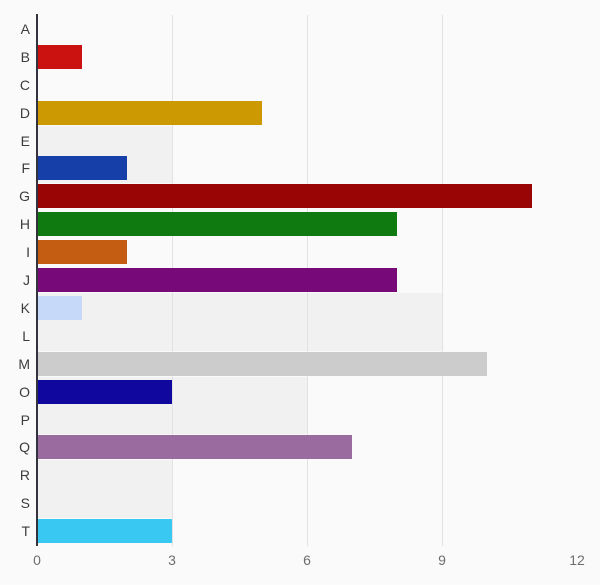 The image size is (600, 585). What do you see at coordinates (28, 252) in the screenshot?
I see `category-label-I: I` at bounding box center [28, 252].